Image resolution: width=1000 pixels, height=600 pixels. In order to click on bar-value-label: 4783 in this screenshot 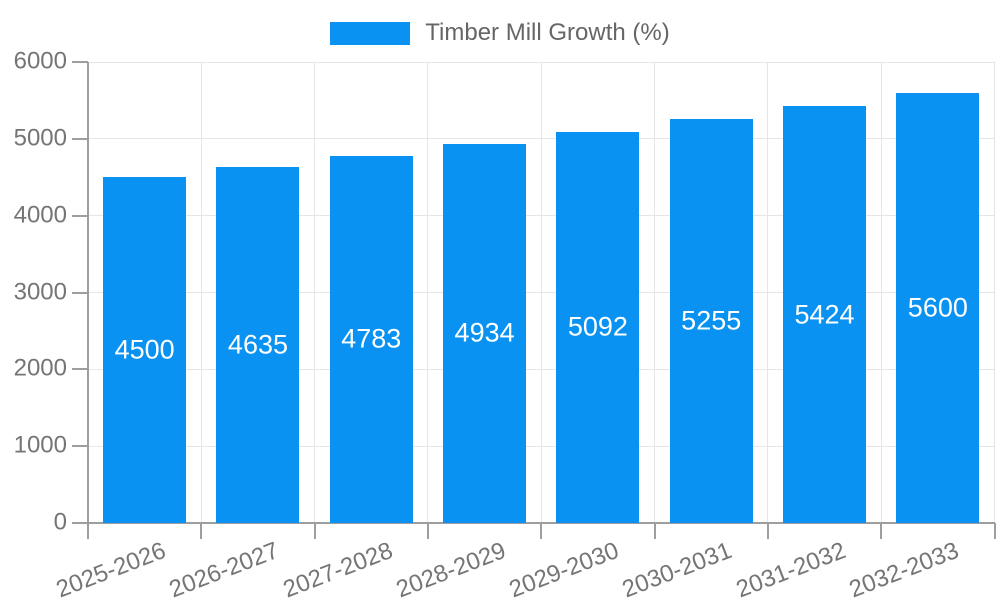, I will do `click(371, 338)`.